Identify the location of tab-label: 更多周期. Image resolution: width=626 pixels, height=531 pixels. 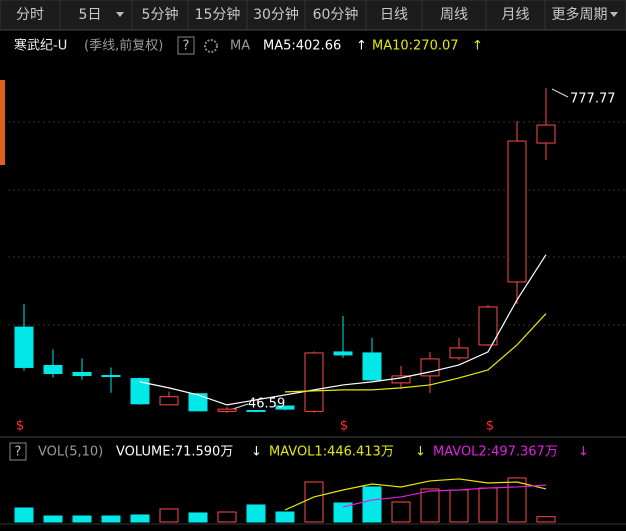
(580, 14).